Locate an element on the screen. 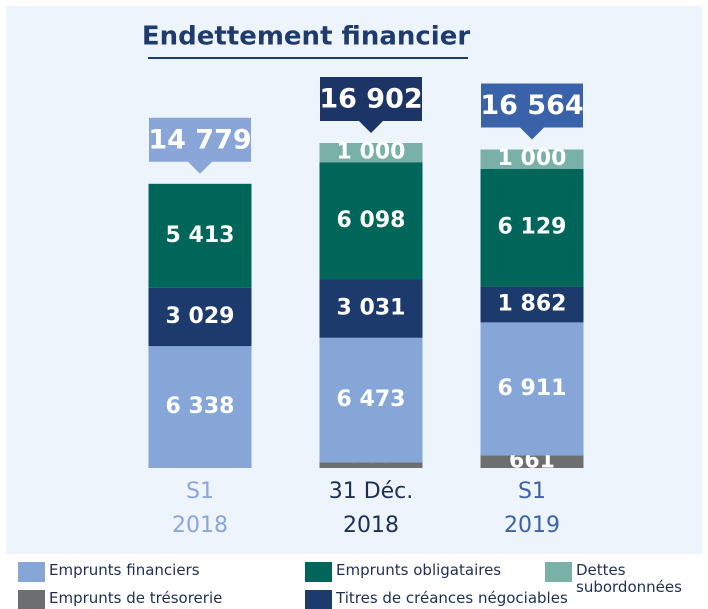  legend-item: Emprunts obligataires is located at coordinates (403, 572).